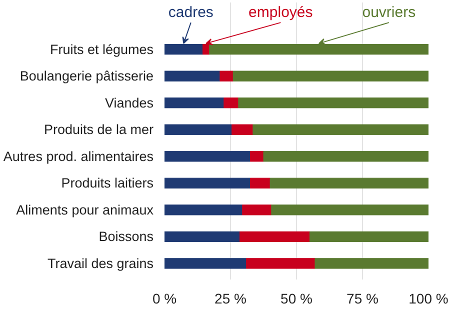 This screenshot has height=309, width=450. I want to click on series-label: ouvriers, so click(389, 13).